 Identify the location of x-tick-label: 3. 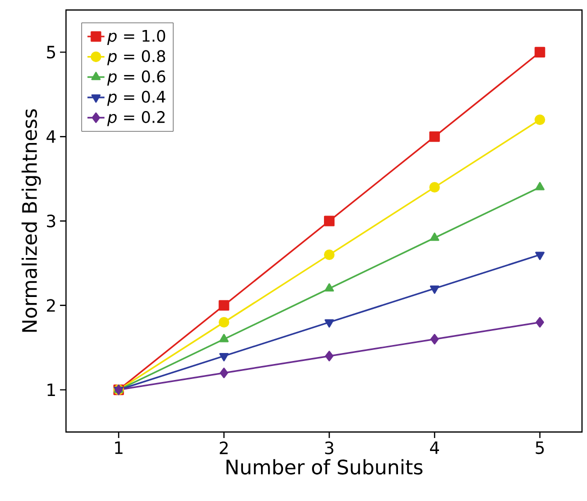
(329, 447).